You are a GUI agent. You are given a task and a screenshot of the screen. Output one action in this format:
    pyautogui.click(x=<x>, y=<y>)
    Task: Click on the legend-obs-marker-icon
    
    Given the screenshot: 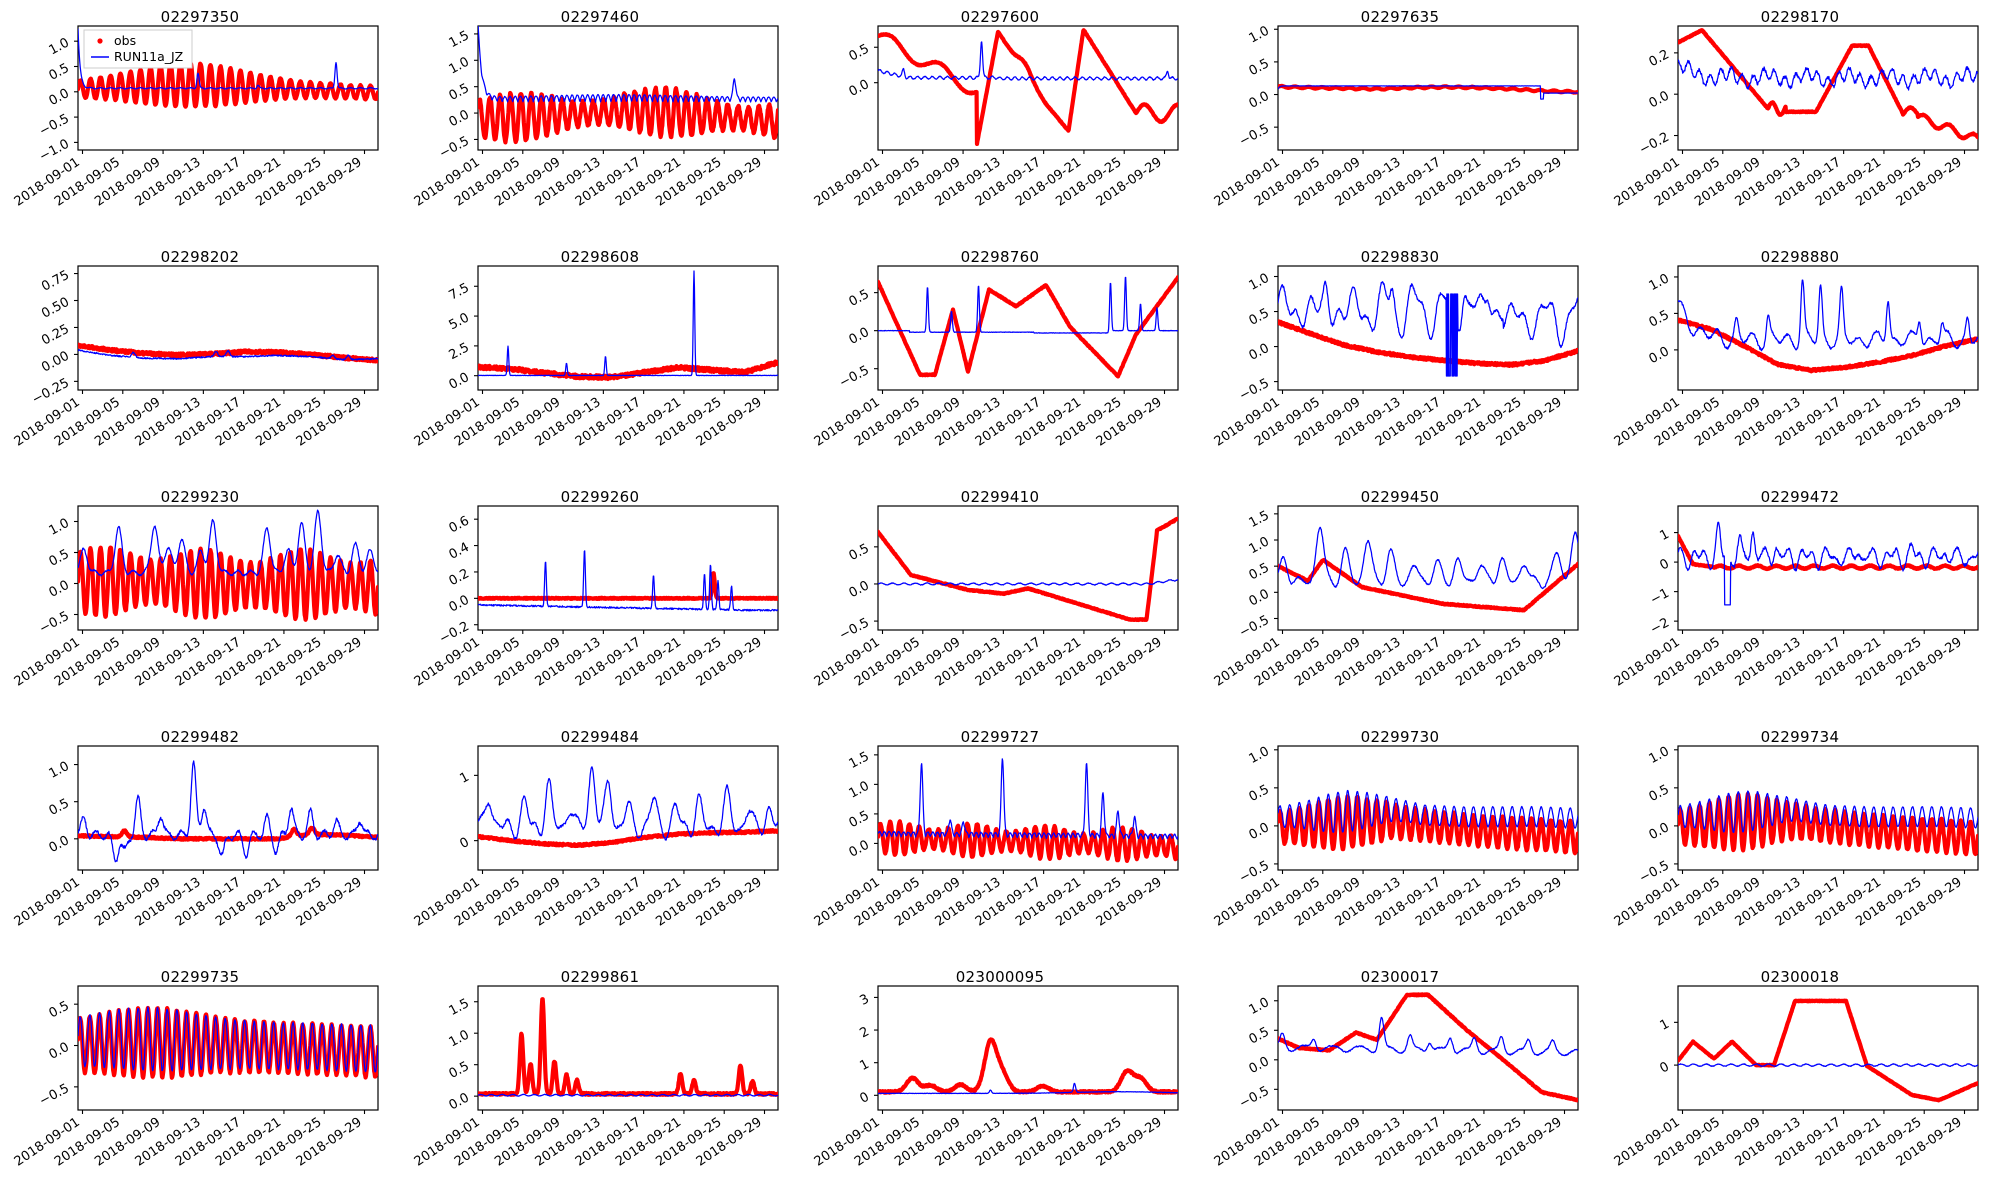 What is the action you would take?
    pyautogui.click(x=100, y=41)
    